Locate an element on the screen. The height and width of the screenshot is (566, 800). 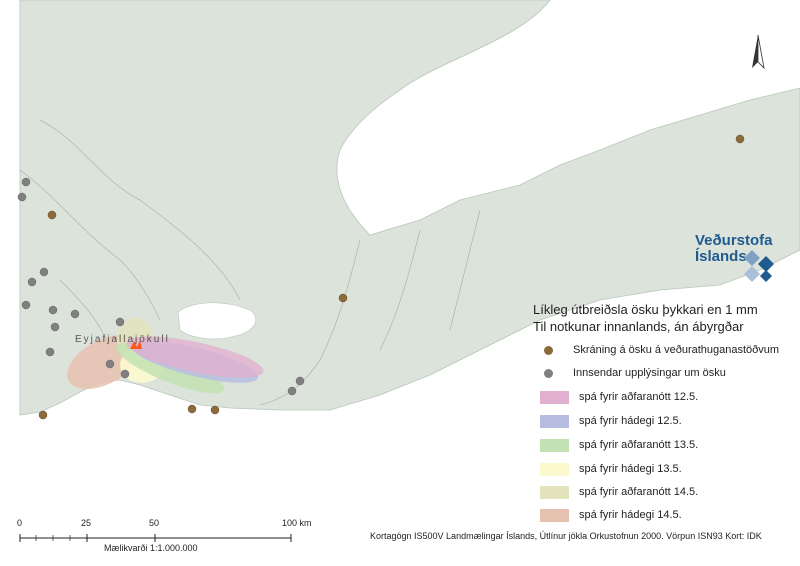
legend-item-label: spá fyrir aðfaranótt 14.5. is located at coordinates (639, 492).